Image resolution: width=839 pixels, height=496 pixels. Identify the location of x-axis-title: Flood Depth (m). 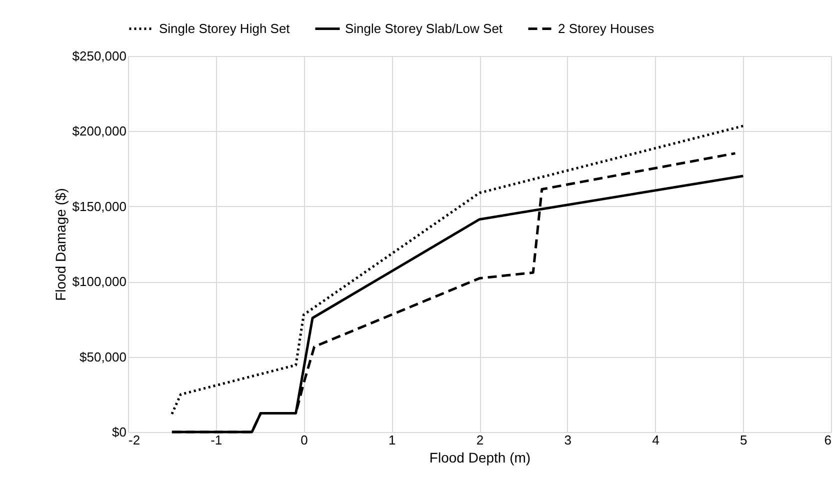
(480, 458).